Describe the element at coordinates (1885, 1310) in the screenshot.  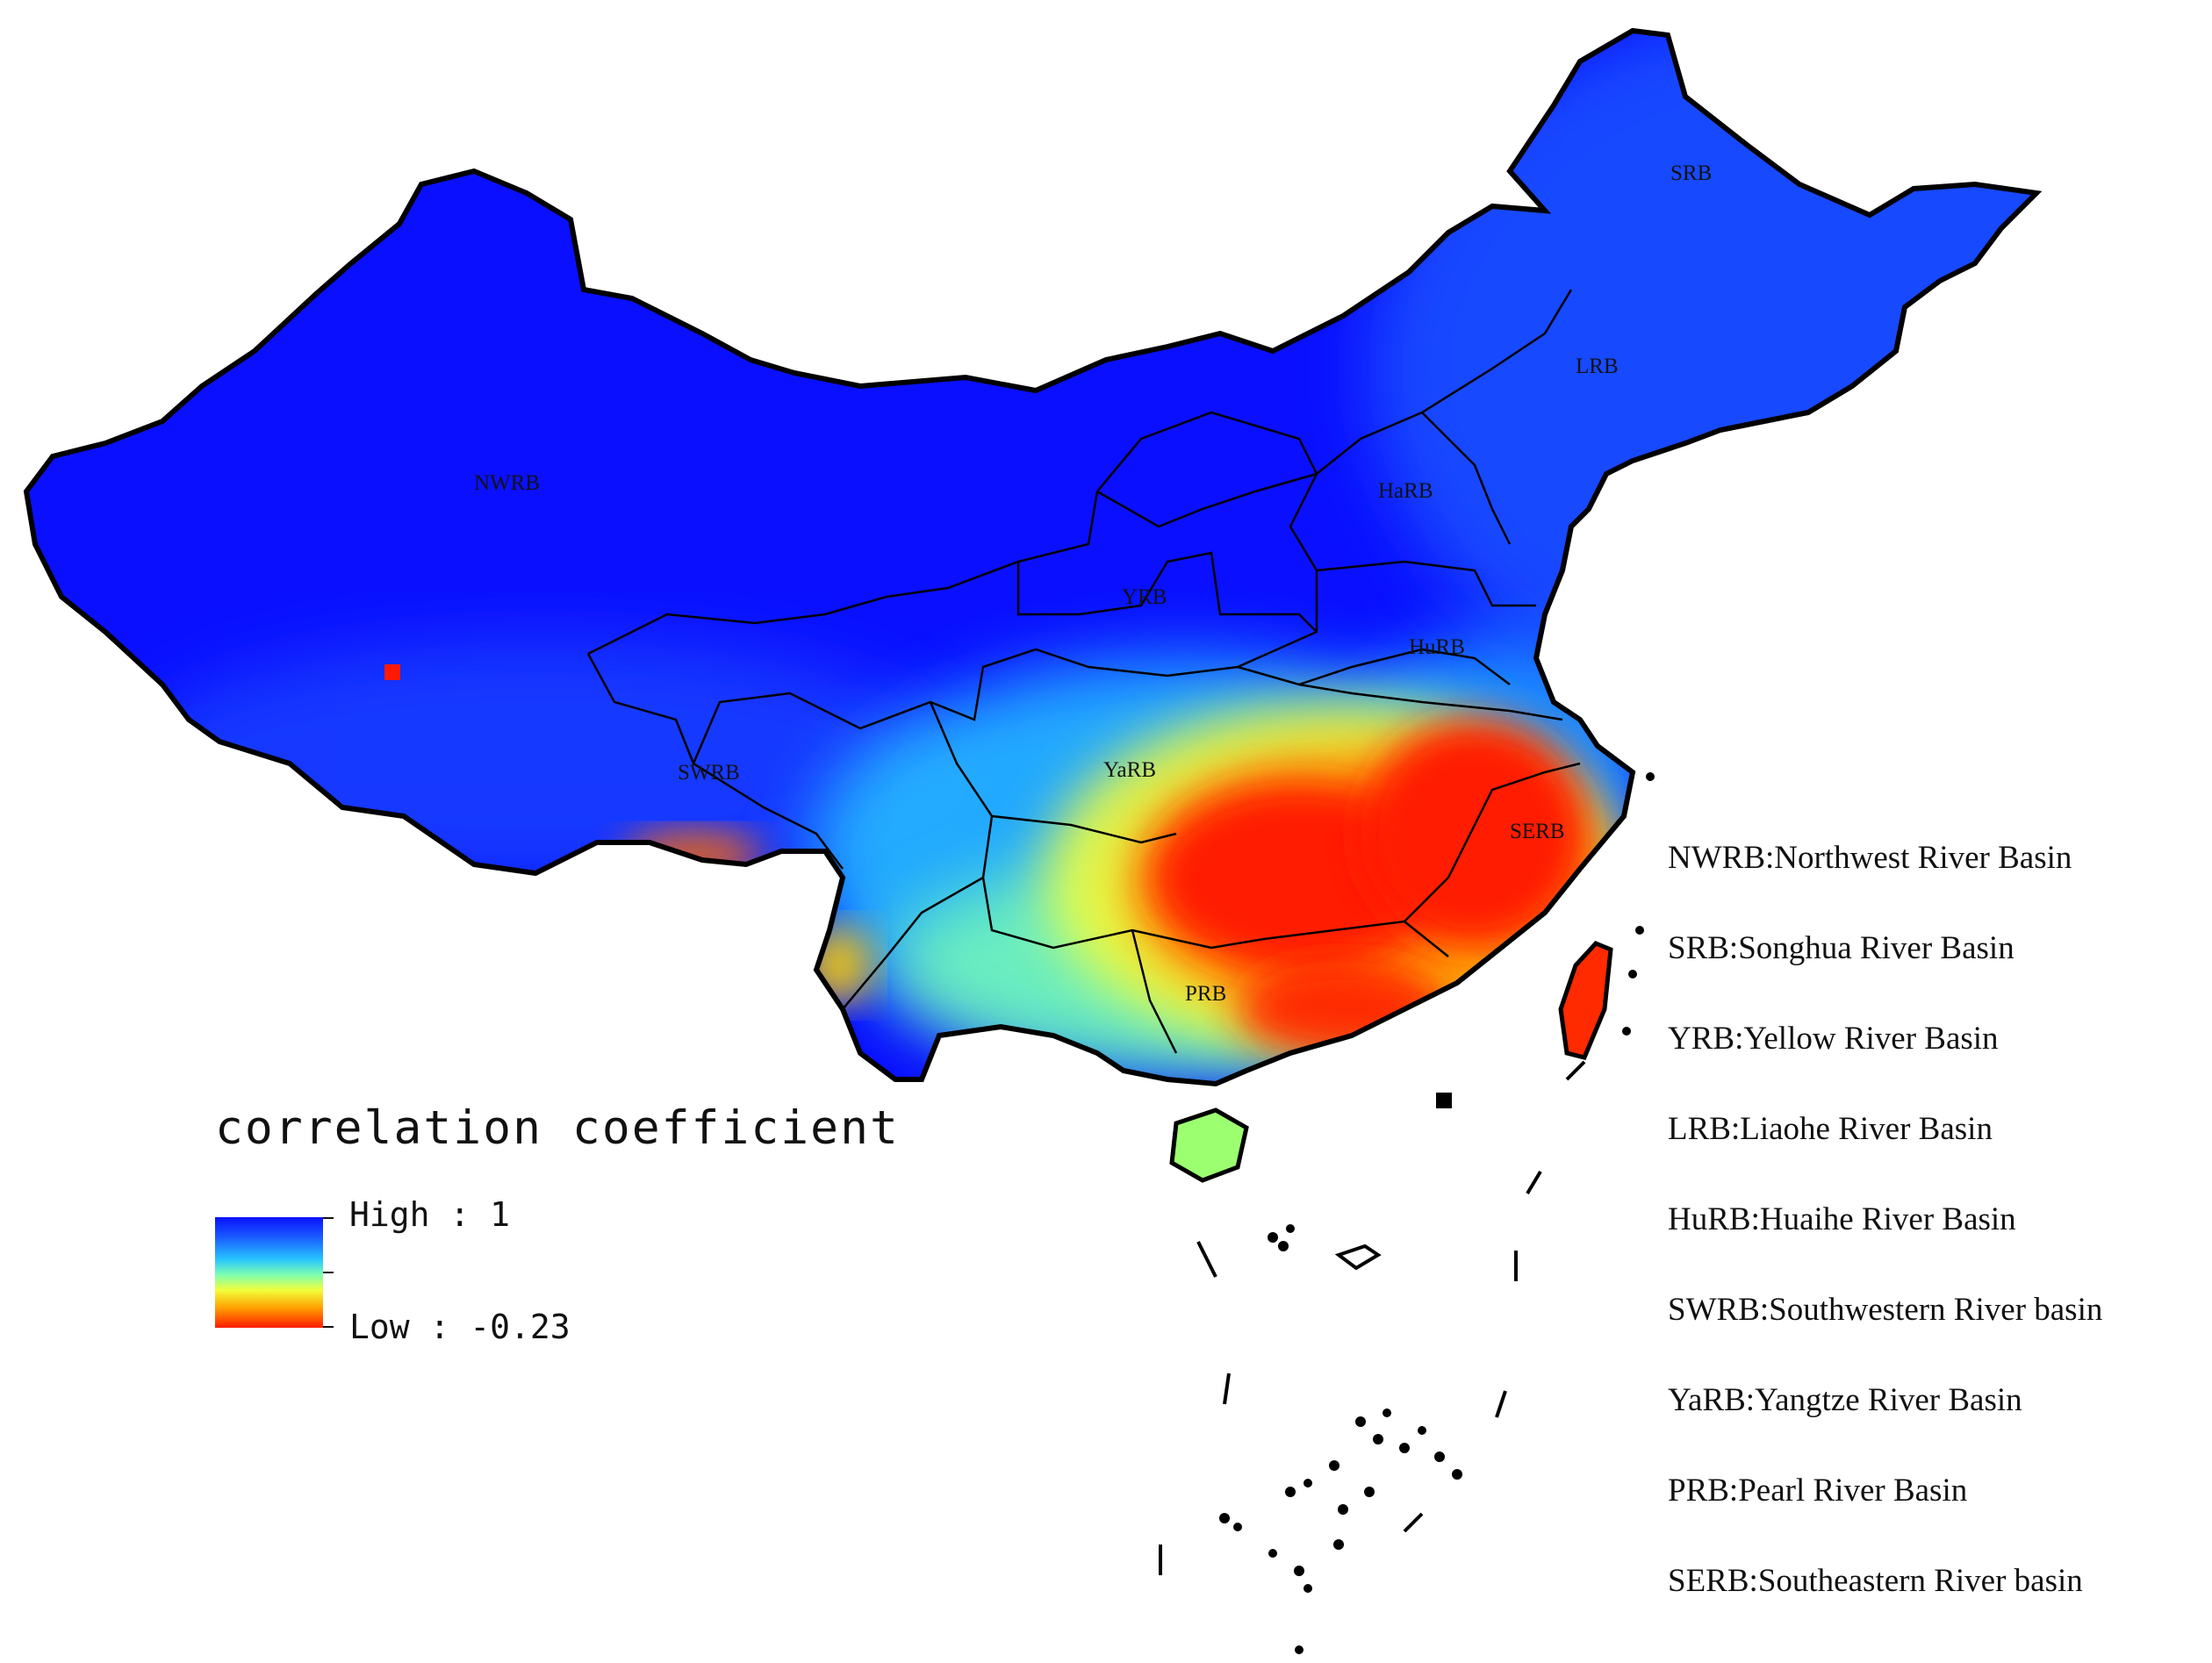
I see `basin-key-item: SWRB:Southwestern River basin` at that location.